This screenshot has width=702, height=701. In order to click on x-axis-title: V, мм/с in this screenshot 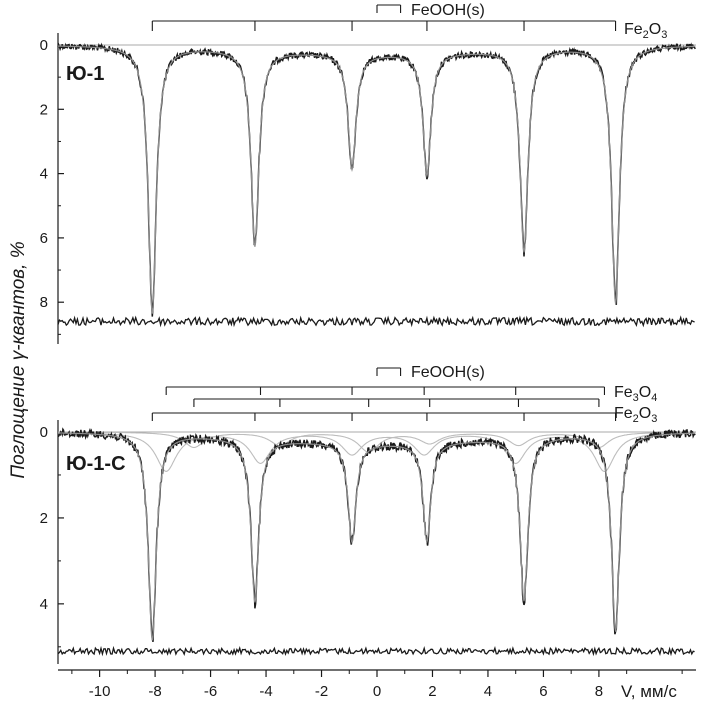, I will do `click(649, 691)`.